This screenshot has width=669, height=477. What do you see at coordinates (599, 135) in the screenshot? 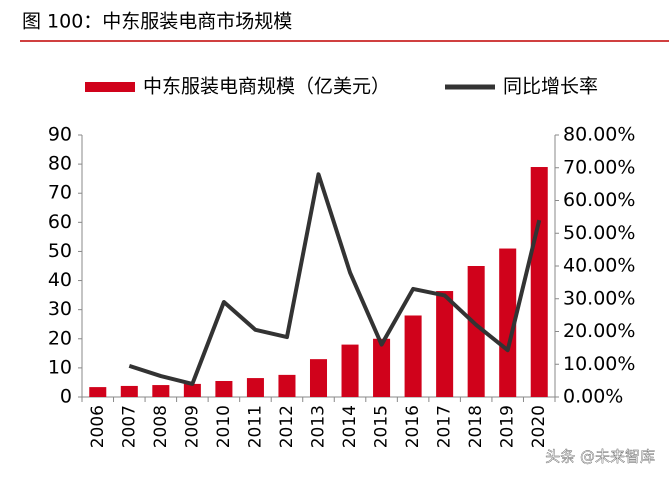
I see `y2-tick-label: 80.00%` at bounding box center [599, 135].